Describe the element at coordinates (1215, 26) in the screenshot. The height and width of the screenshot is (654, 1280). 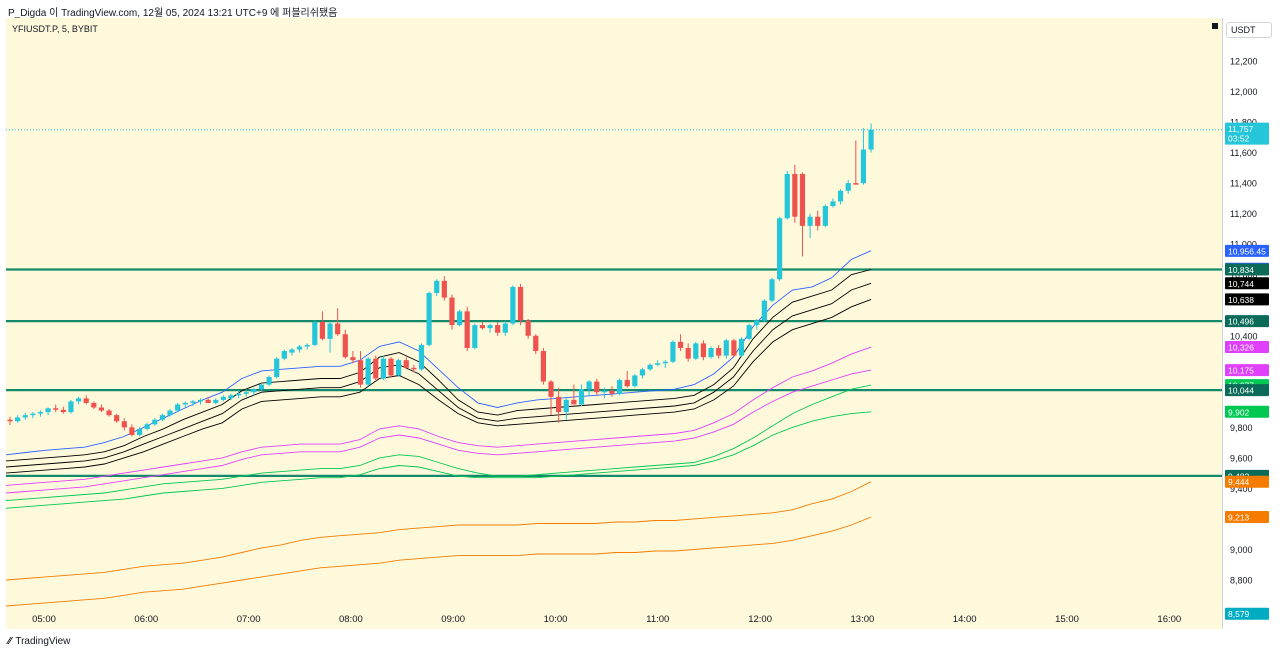
I see `chart-menu-icon` at that location.